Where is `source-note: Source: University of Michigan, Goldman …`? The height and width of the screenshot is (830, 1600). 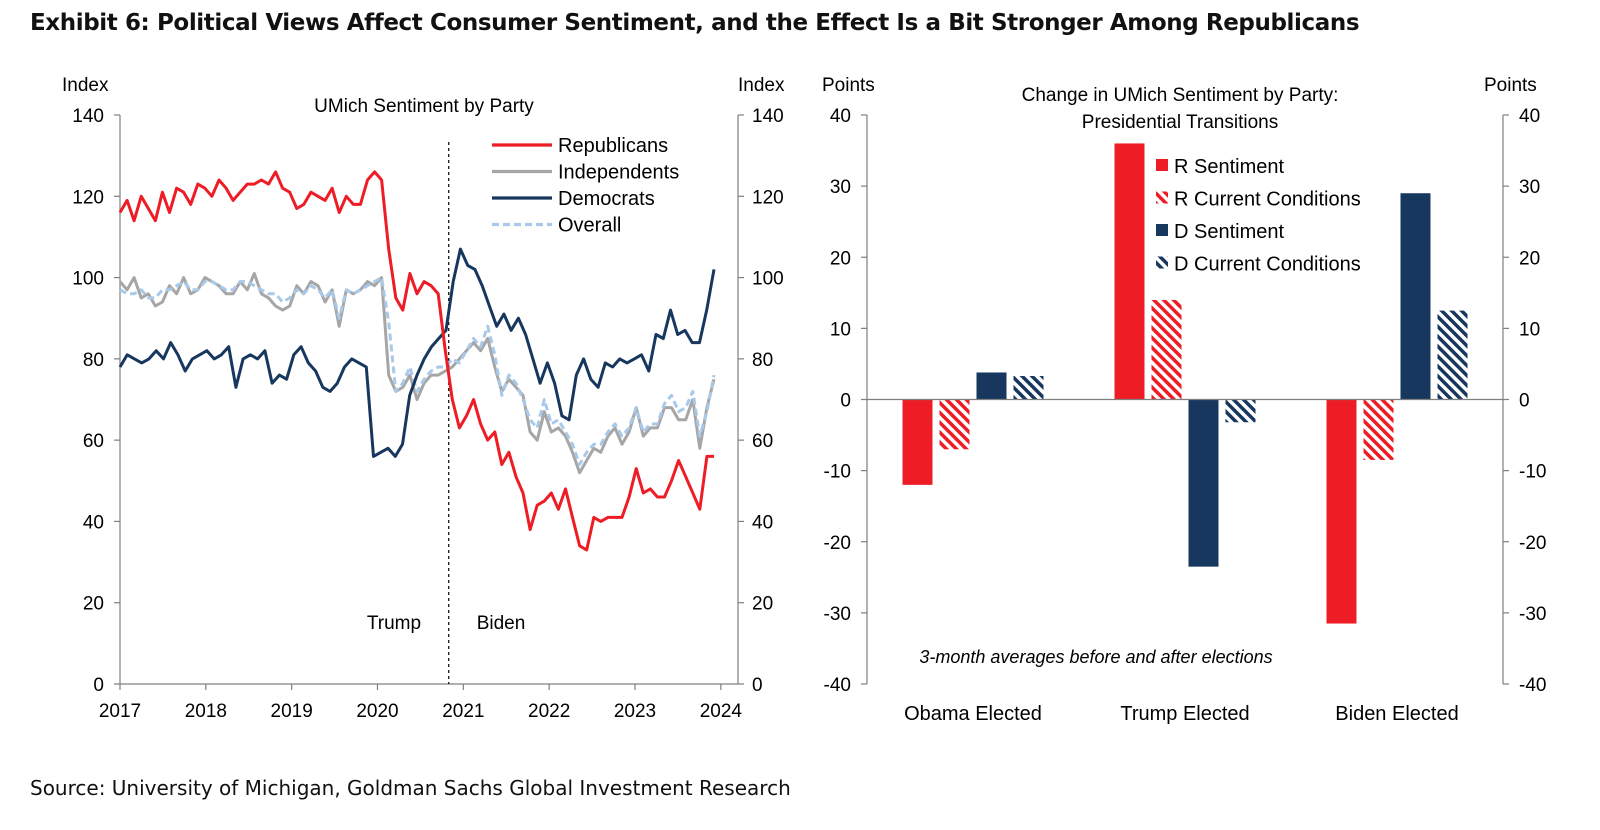 source-note: Source: University of Michigan, Goldman … is located at coordinates (410, 788).